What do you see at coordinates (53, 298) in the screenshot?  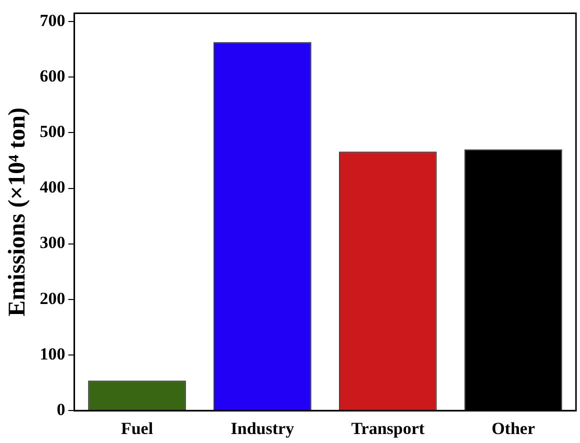 I see `y-tick-label: 200` at bounding box center [53, 298].